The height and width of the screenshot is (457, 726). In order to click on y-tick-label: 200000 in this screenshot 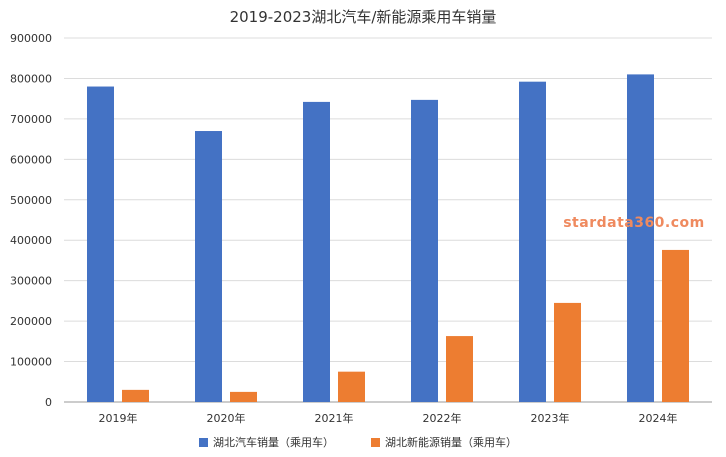, I will do `click(31, 321)`.